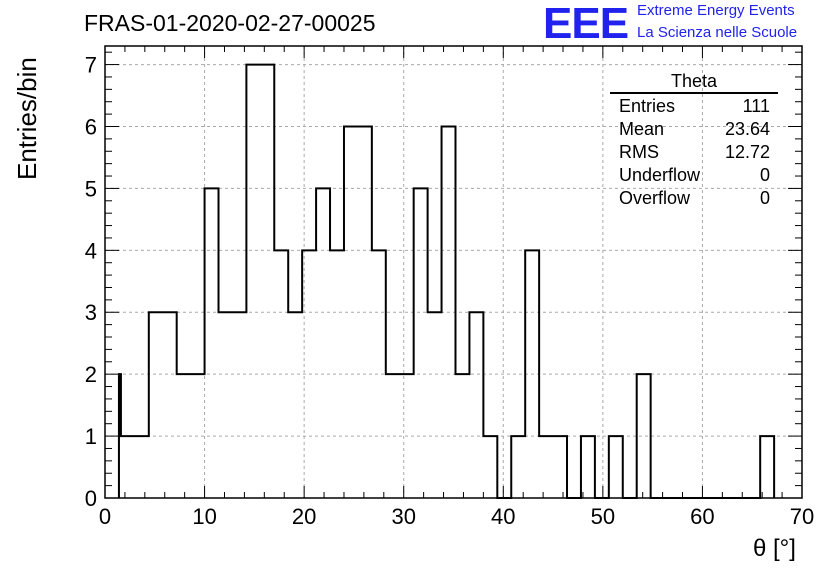 The width and height of the screenshot is (836, 572). Describe the element at coordinates (694, 106) in the screenshot. I see `stats-row-entries: Entries 111` at that location.